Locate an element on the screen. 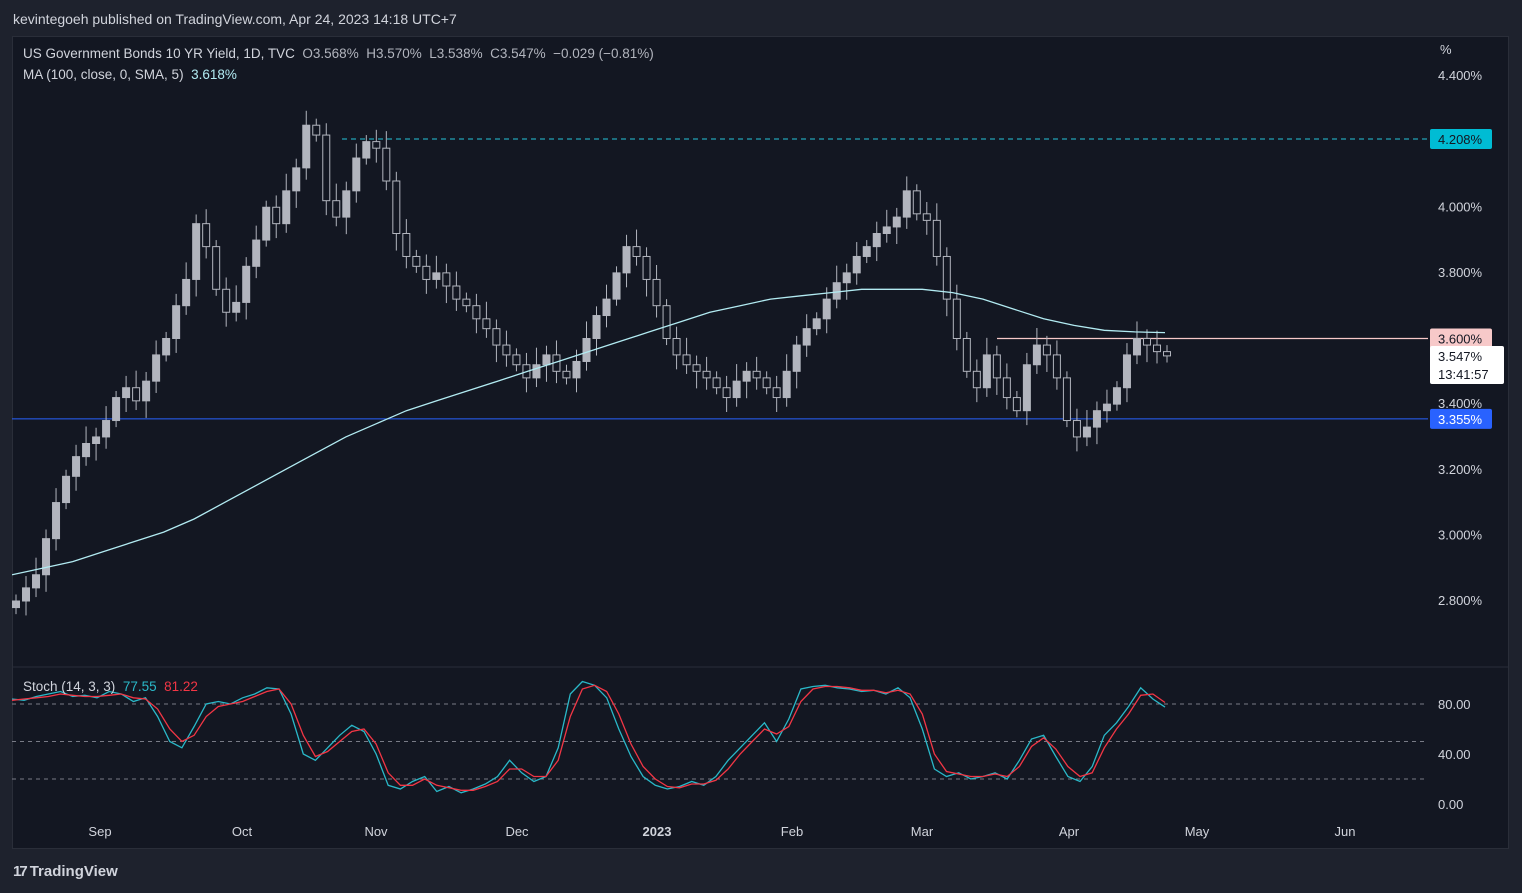 The image size is (1522, 893). ma-legend: MA (100, close, 0, SMA, 5) 3.618% is located at coordinates (130, 74).